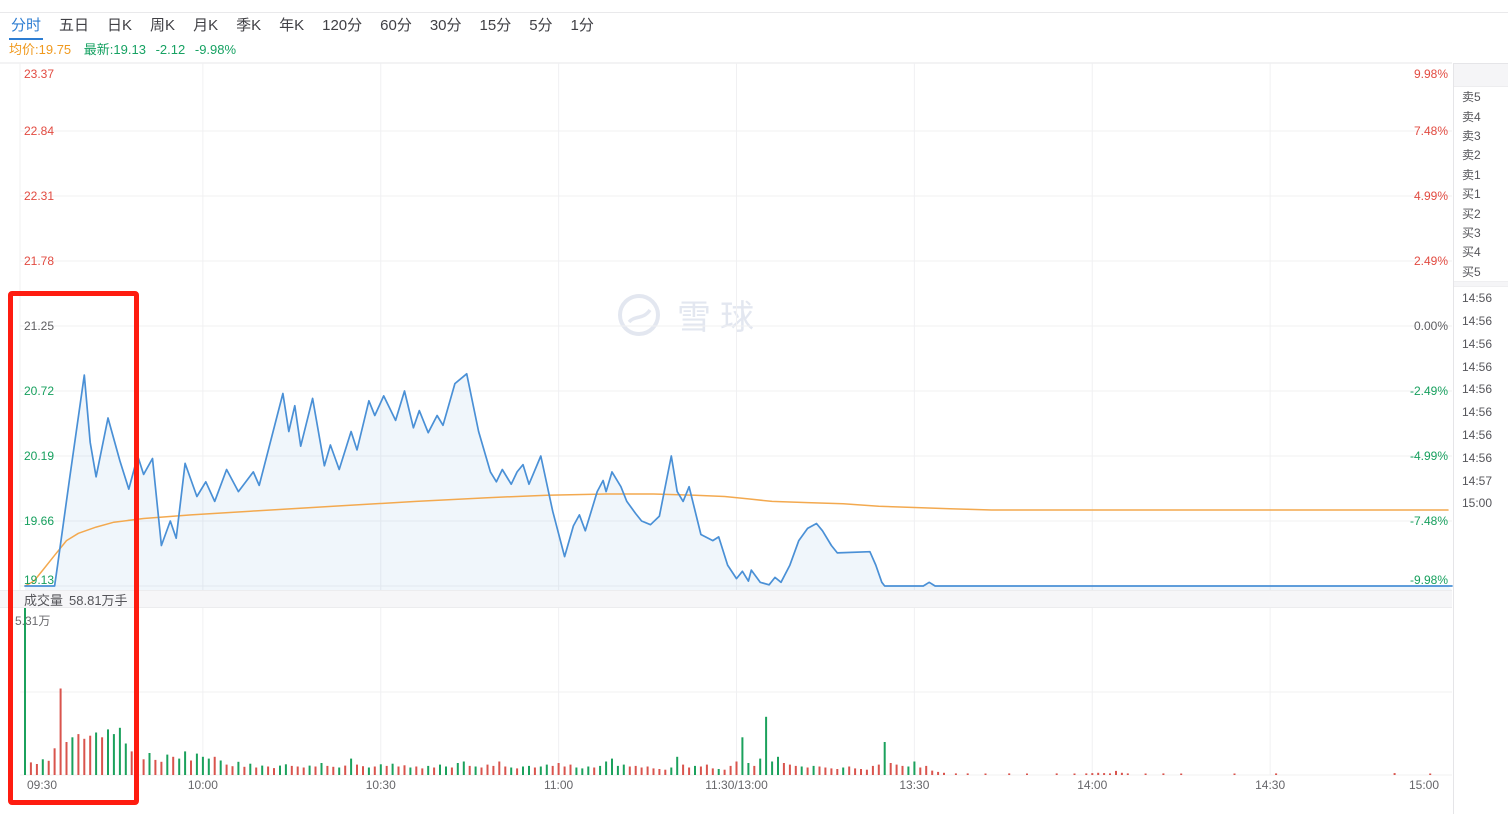 The image size is (1508, 814). I want to click on avg-price-label: 均价:, so click(24, 49).